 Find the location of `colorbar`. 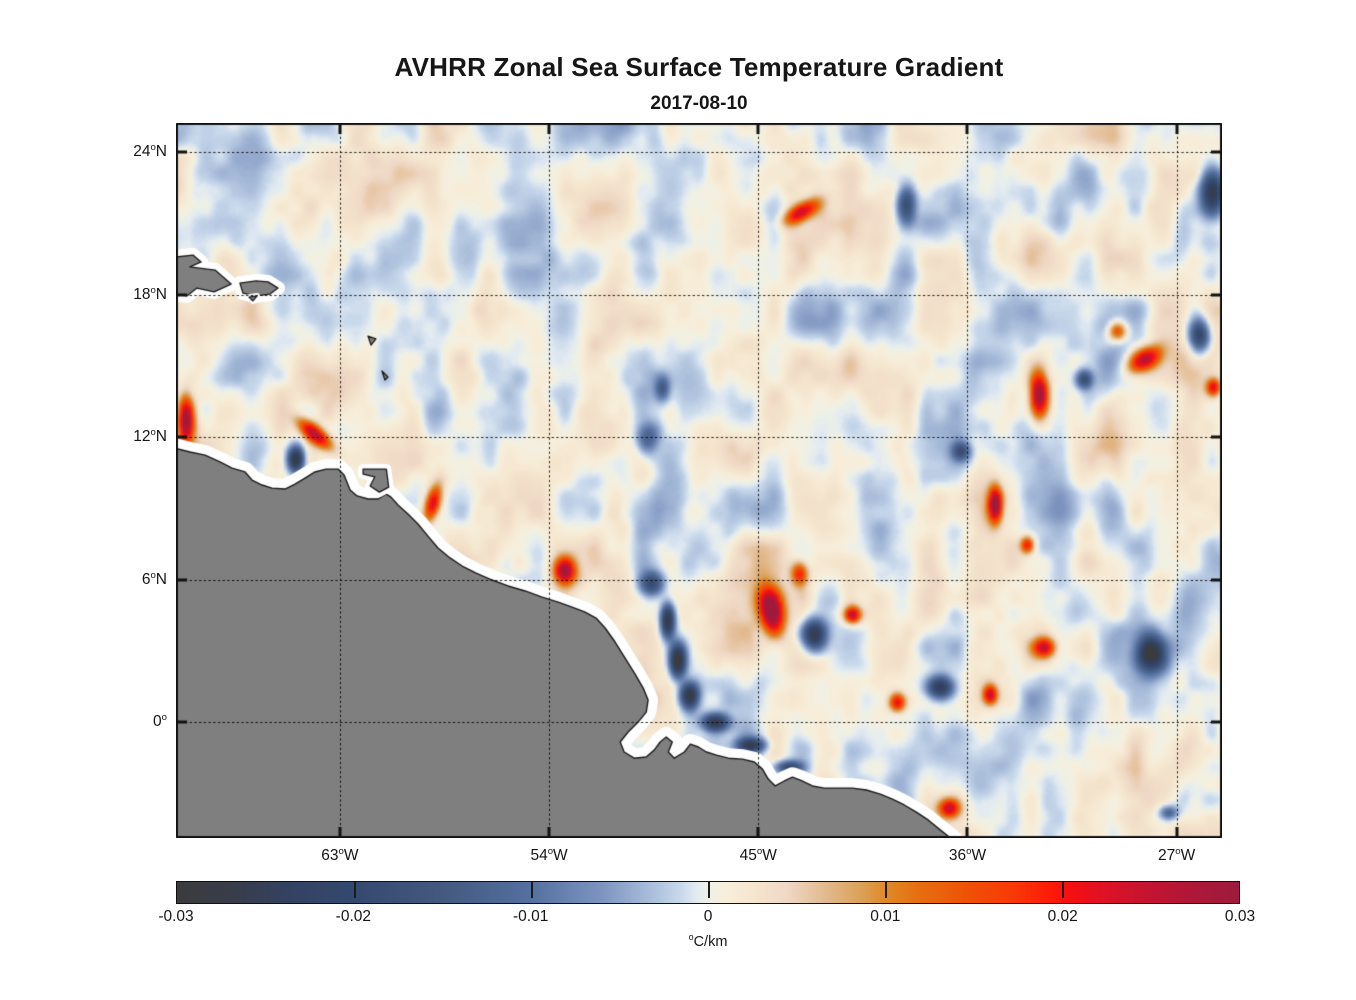

colorbar is located at coordinates (708, 892).